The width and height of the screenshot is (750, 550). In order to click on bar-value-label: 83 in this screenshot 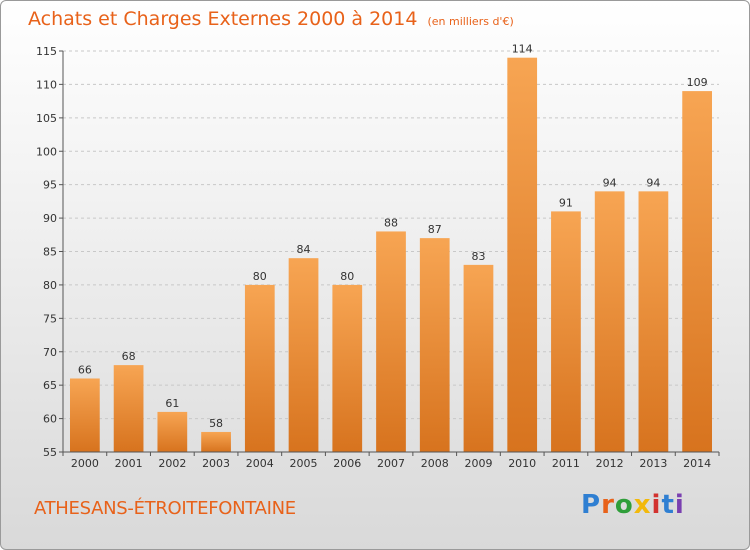, I will do `click(478, 256)`.